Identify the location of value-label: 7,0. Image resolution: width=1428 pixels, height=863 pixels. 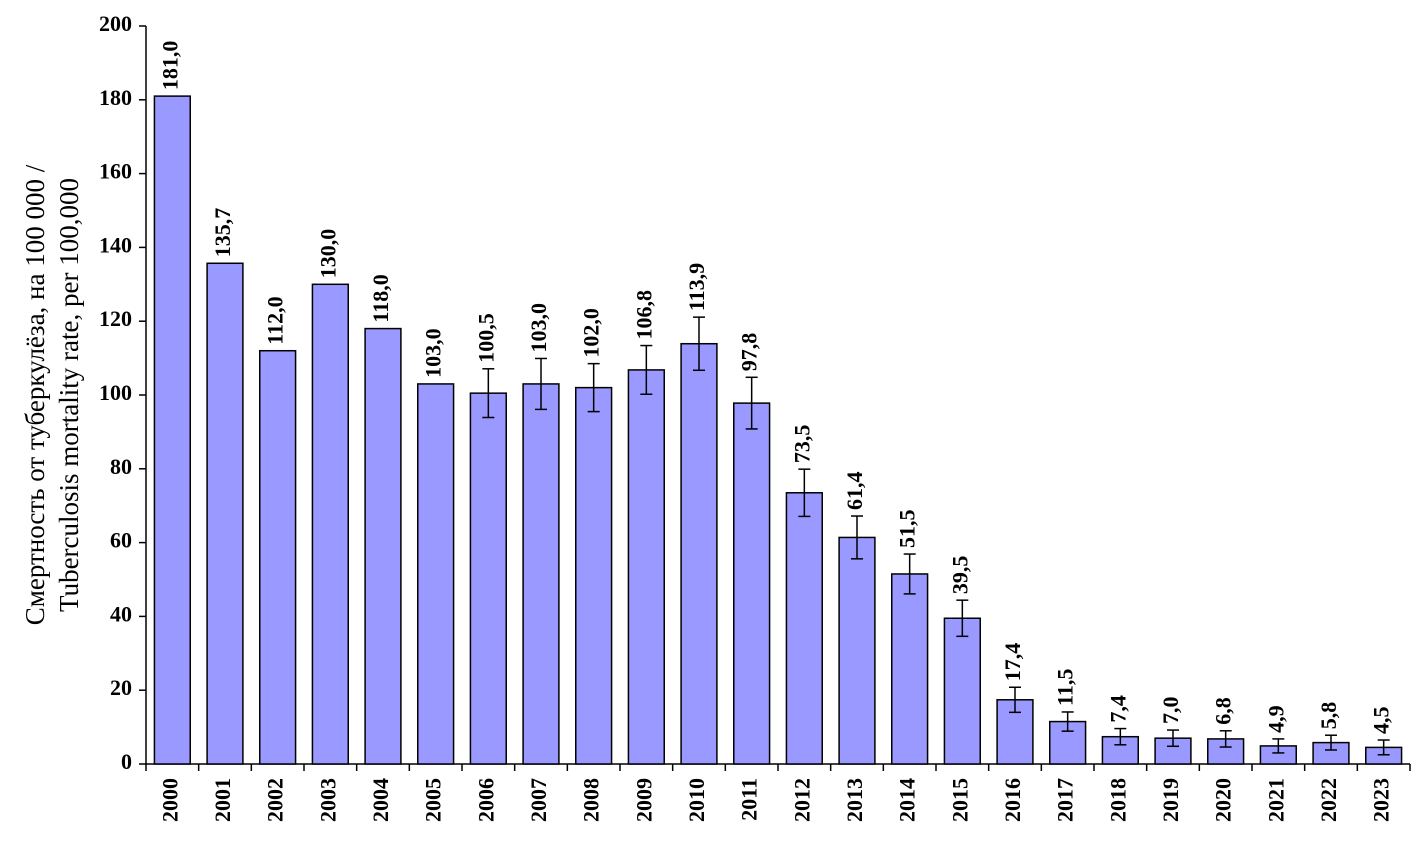
(1170, 711).